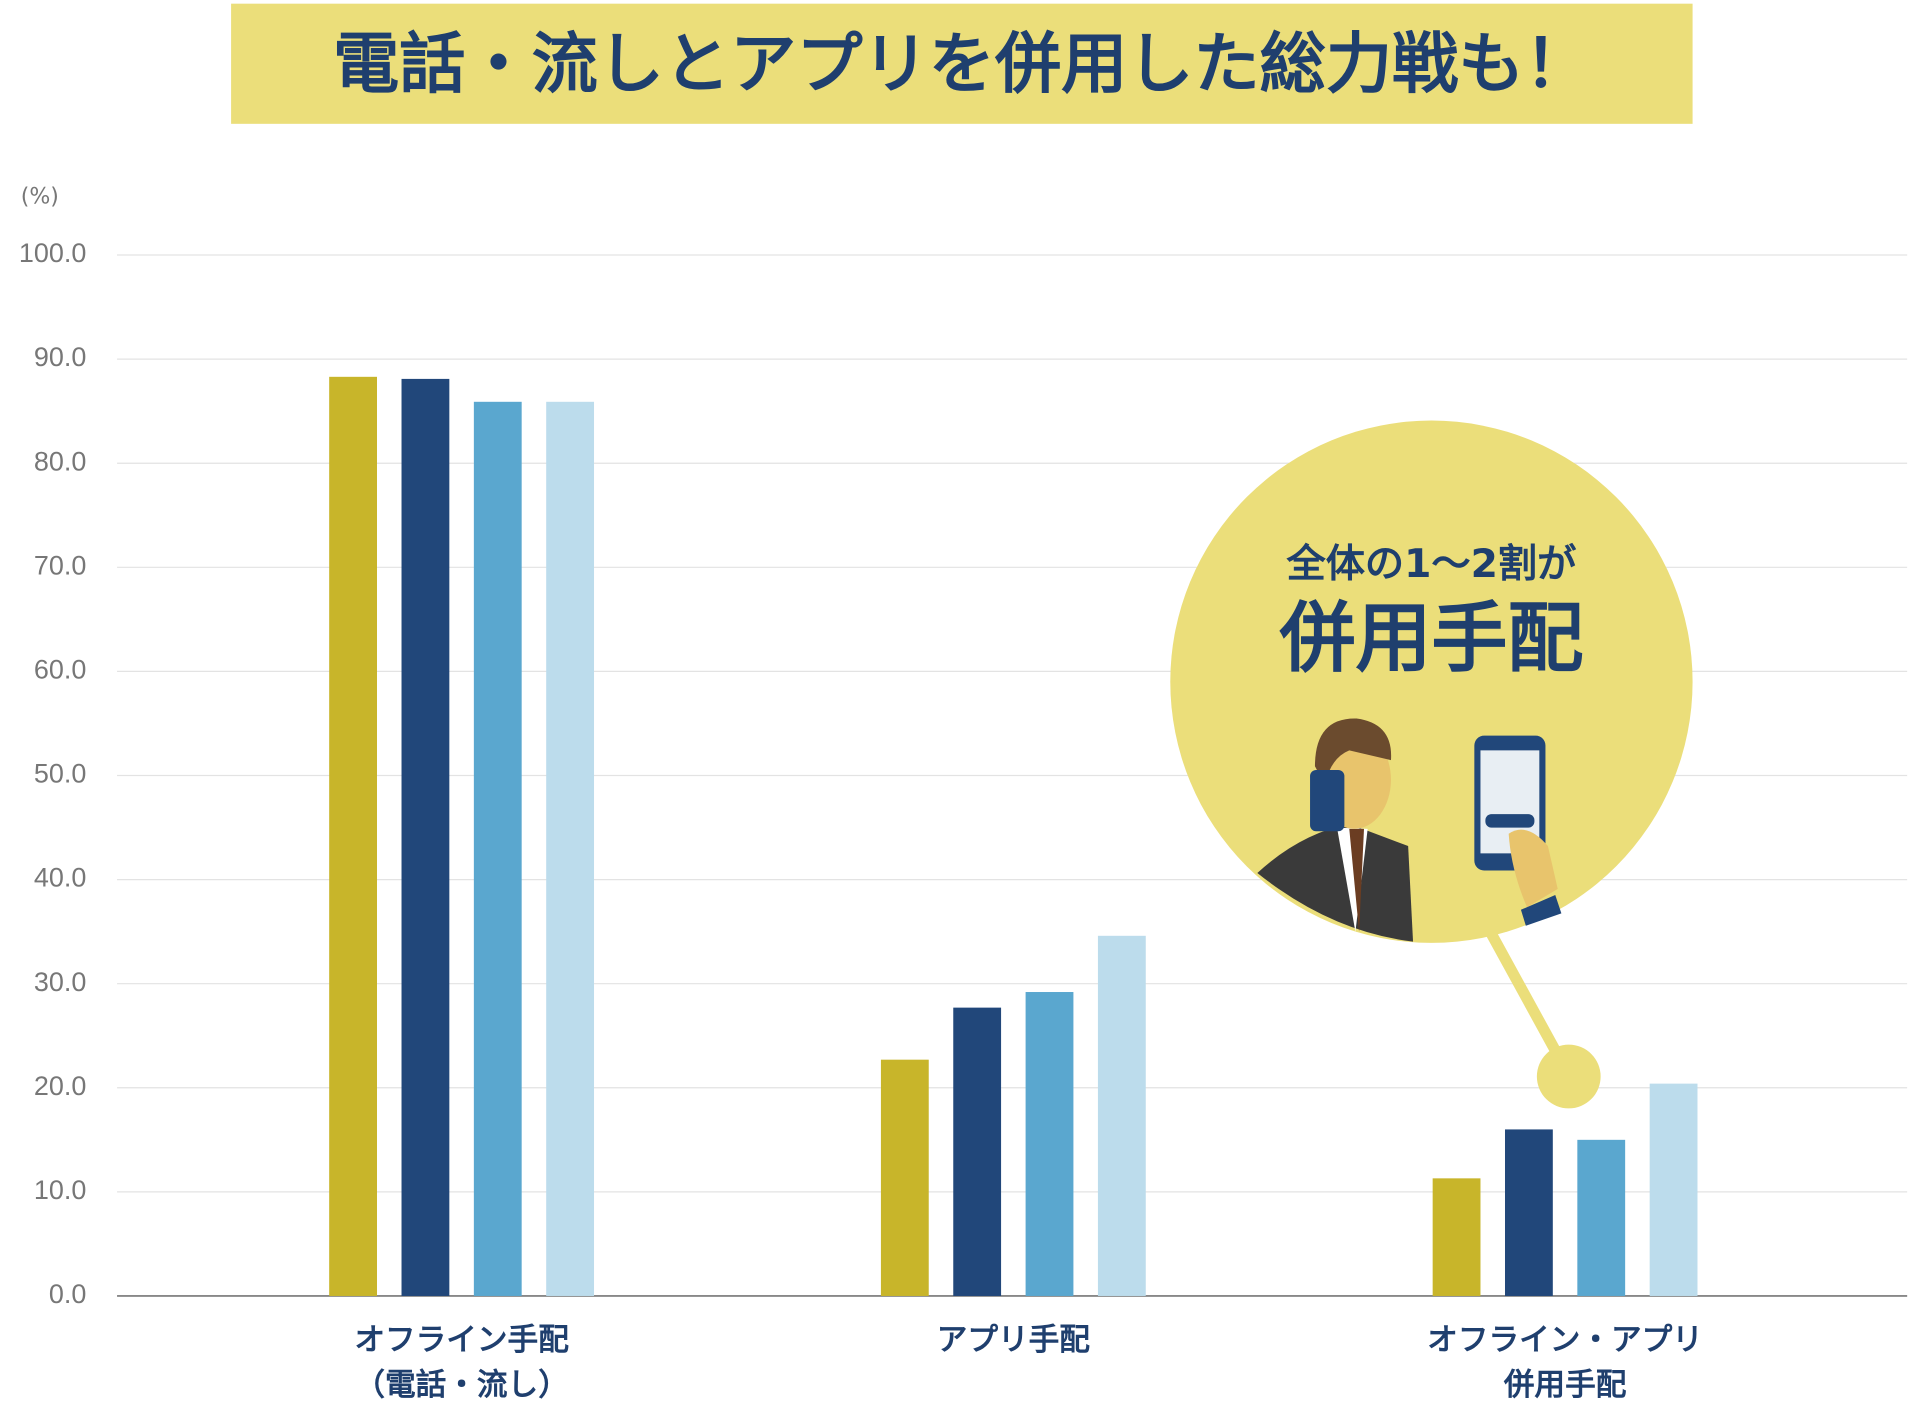 The image size is (1920, 1410). I want to click on hair, so click(1353, 751).